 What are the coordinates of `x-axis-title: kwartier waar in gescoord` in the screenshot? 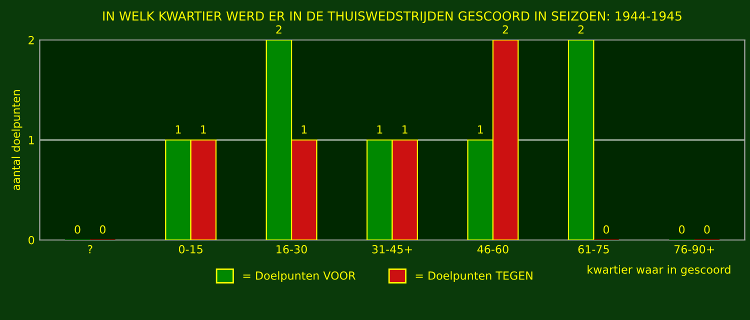 It's located at (659, 270).